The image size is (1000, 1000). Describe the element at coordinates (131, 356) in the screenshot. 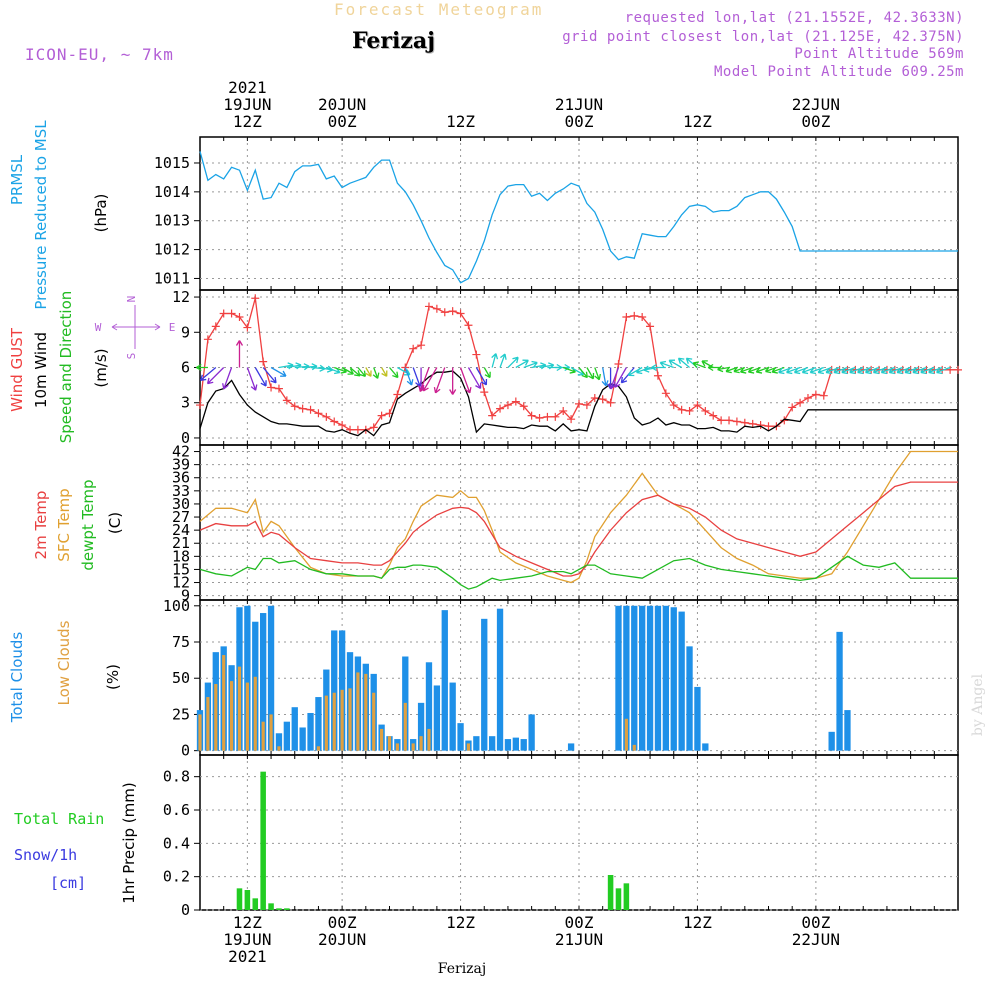

I see `compass-south: S` at that location.